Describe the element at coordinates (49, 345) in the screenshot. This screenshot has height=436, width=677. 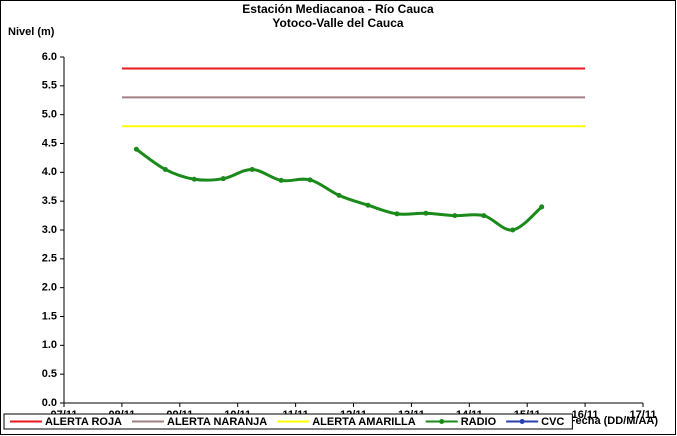
I see `y-tick-label: 1.0` at that location.